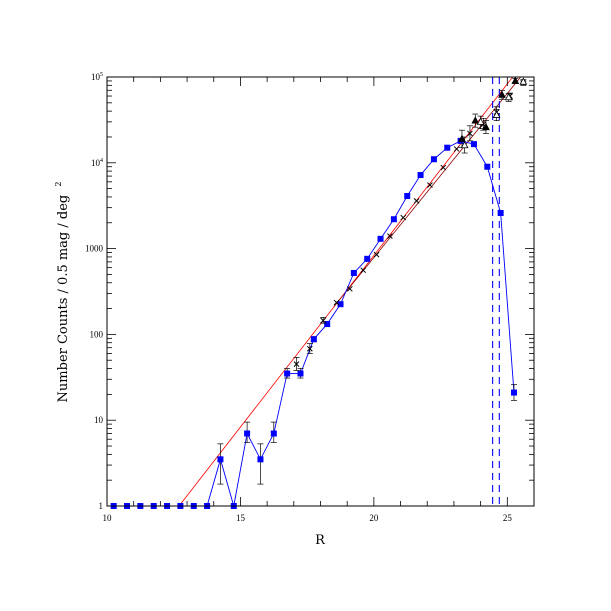  I want to click on y-axis-label: Number Counts / 0.5 mag / deg 2, so click(62, 292).